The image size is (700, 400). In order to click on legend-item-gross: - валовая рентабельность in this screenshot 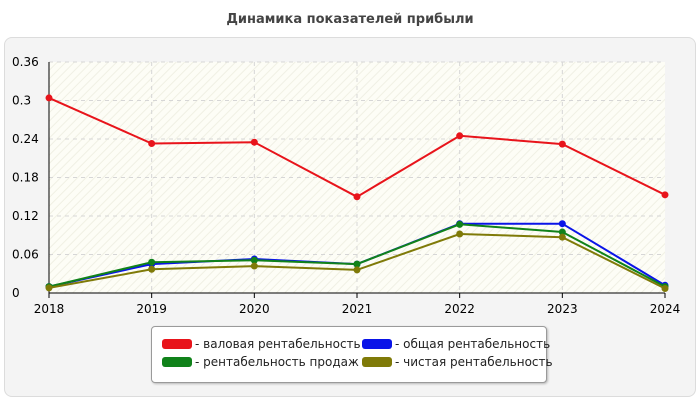, I will do `click(261, 344)`.